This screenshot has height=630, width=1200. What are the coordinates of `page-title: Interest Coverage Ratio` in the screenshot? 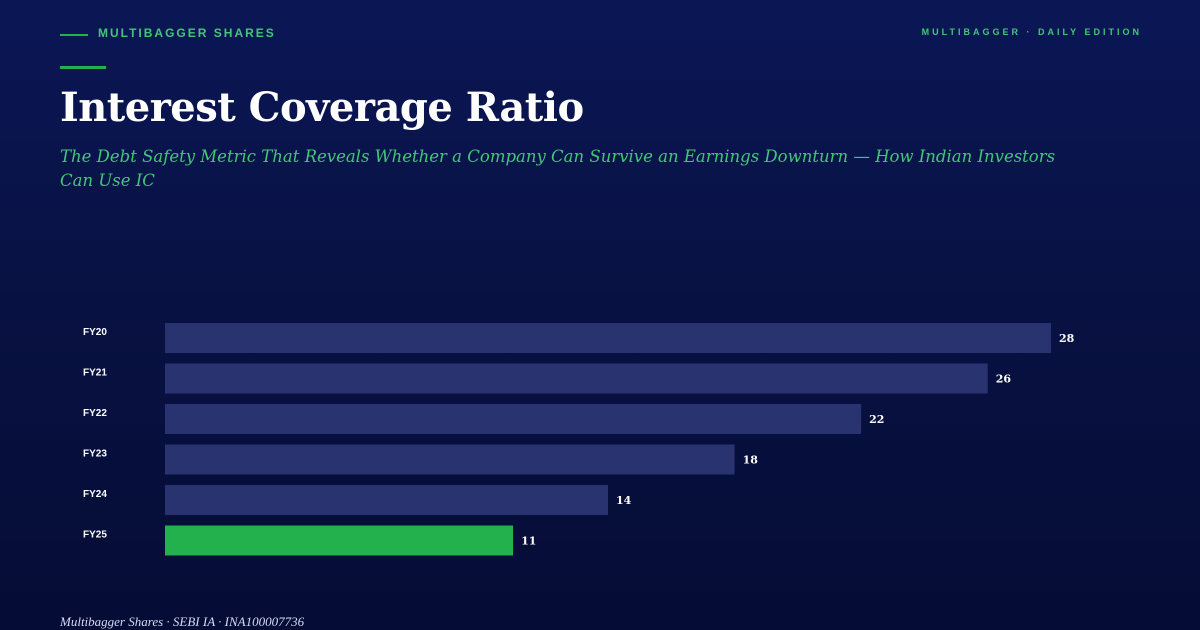 It's located at (322, 107).